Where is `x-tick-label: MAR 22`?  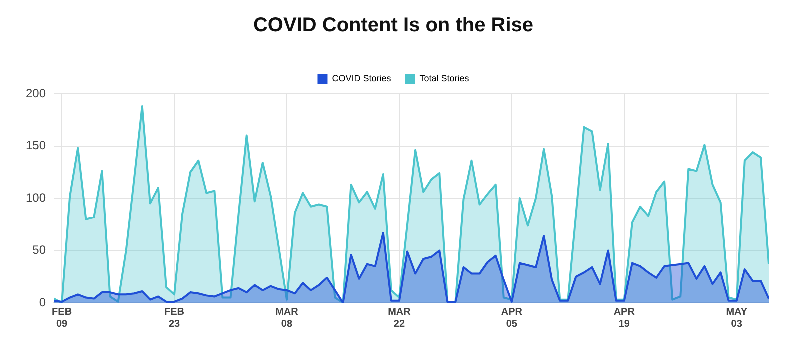
x-tick-label: MAR 22 is located at coordinates (400, 318).